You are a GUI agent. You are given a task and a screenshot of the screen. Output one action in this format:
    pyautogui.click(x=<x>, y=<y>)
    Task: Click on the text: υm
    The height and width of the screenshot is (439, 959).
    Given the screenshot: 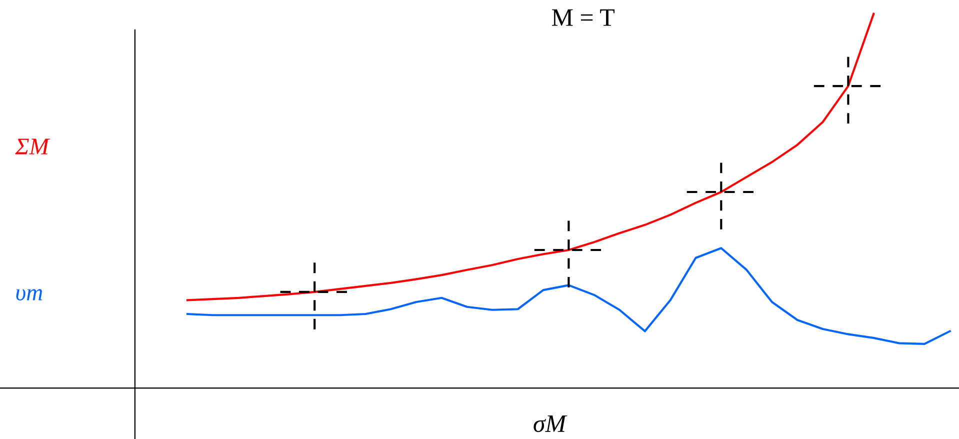 What is the action you would take?
    pyautogui.click(x=29, y=294)
    